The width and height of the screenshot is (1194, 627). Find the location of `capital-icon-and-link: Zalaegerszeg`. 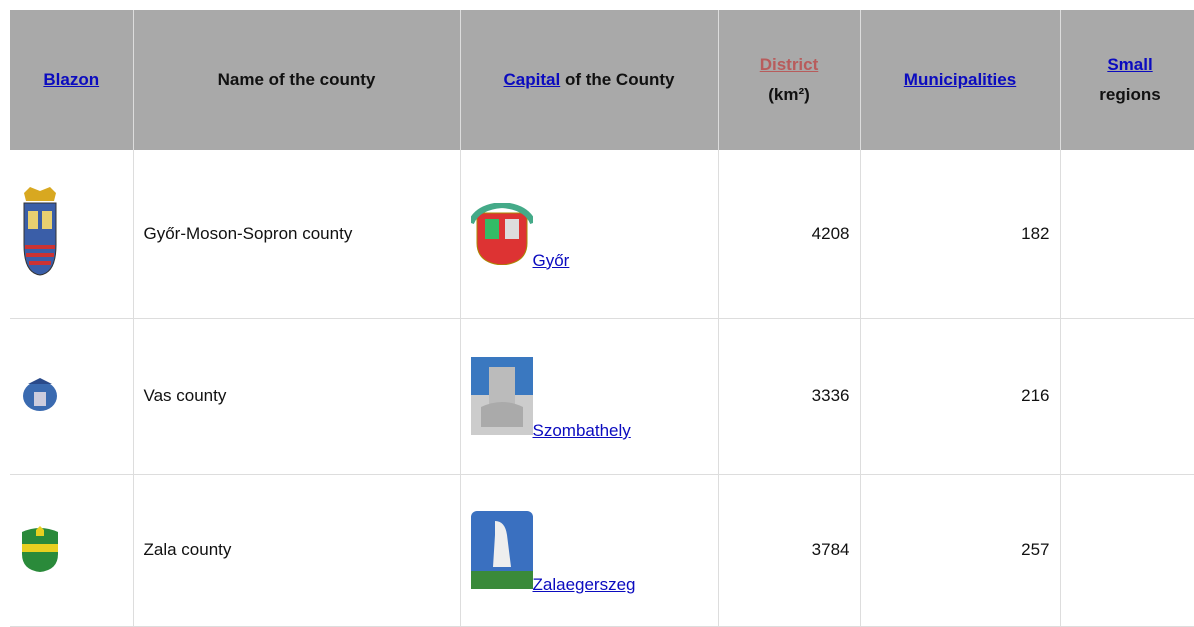

capital-icon-and-link: Zalaegerszeg is located at coordinates (589, 552).